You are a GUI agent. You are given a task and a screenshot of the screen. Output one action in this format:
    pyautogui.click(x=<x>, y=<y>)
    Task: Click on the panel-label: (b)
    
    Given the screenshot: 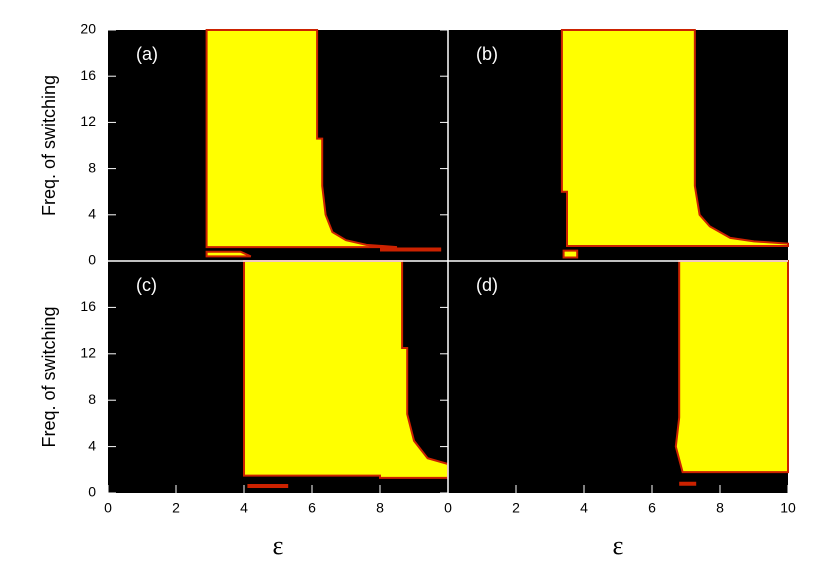 What is the action you would take?
    pyautogui.click(x=487, y=54)
    